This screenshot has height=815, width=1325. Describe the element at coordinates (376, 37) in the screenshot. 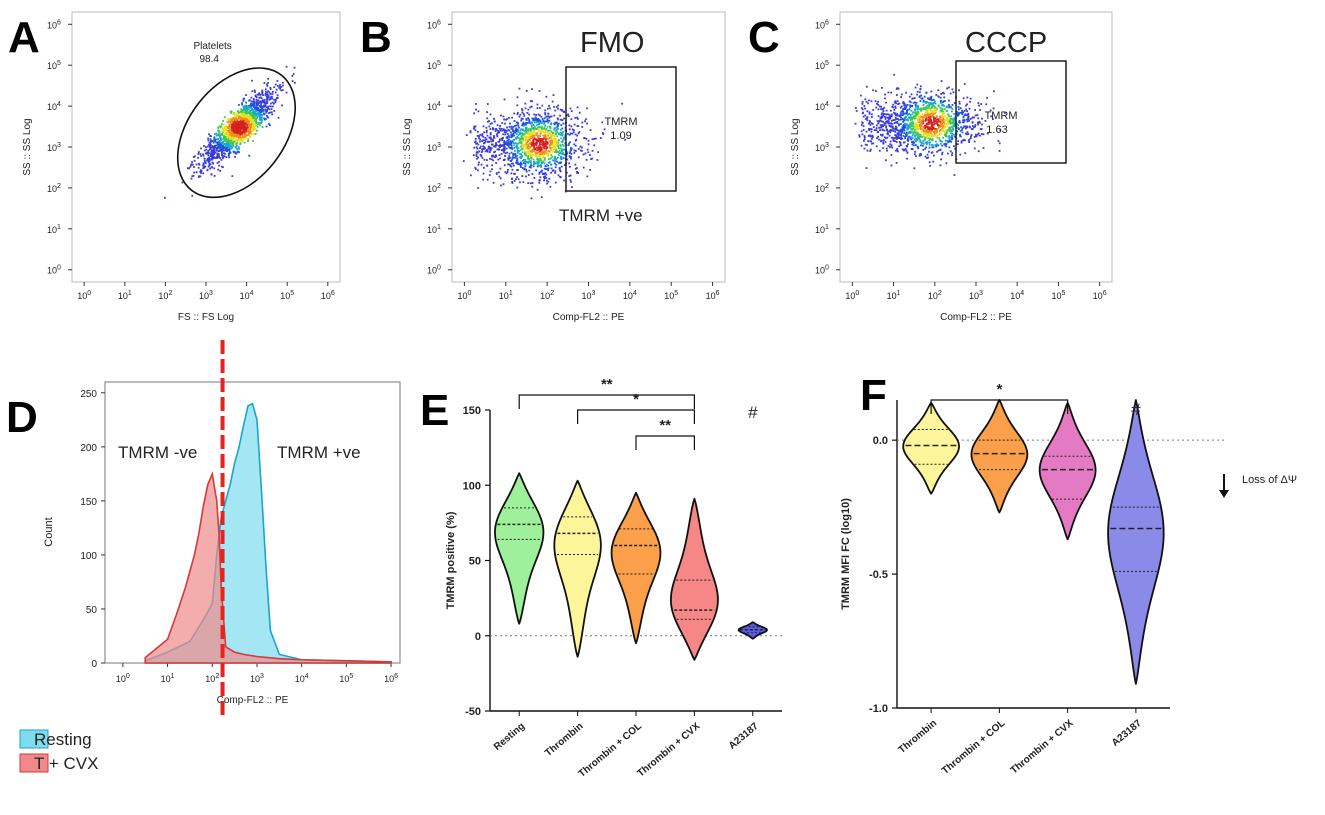

I see `panel-letter-B: B` at that location.